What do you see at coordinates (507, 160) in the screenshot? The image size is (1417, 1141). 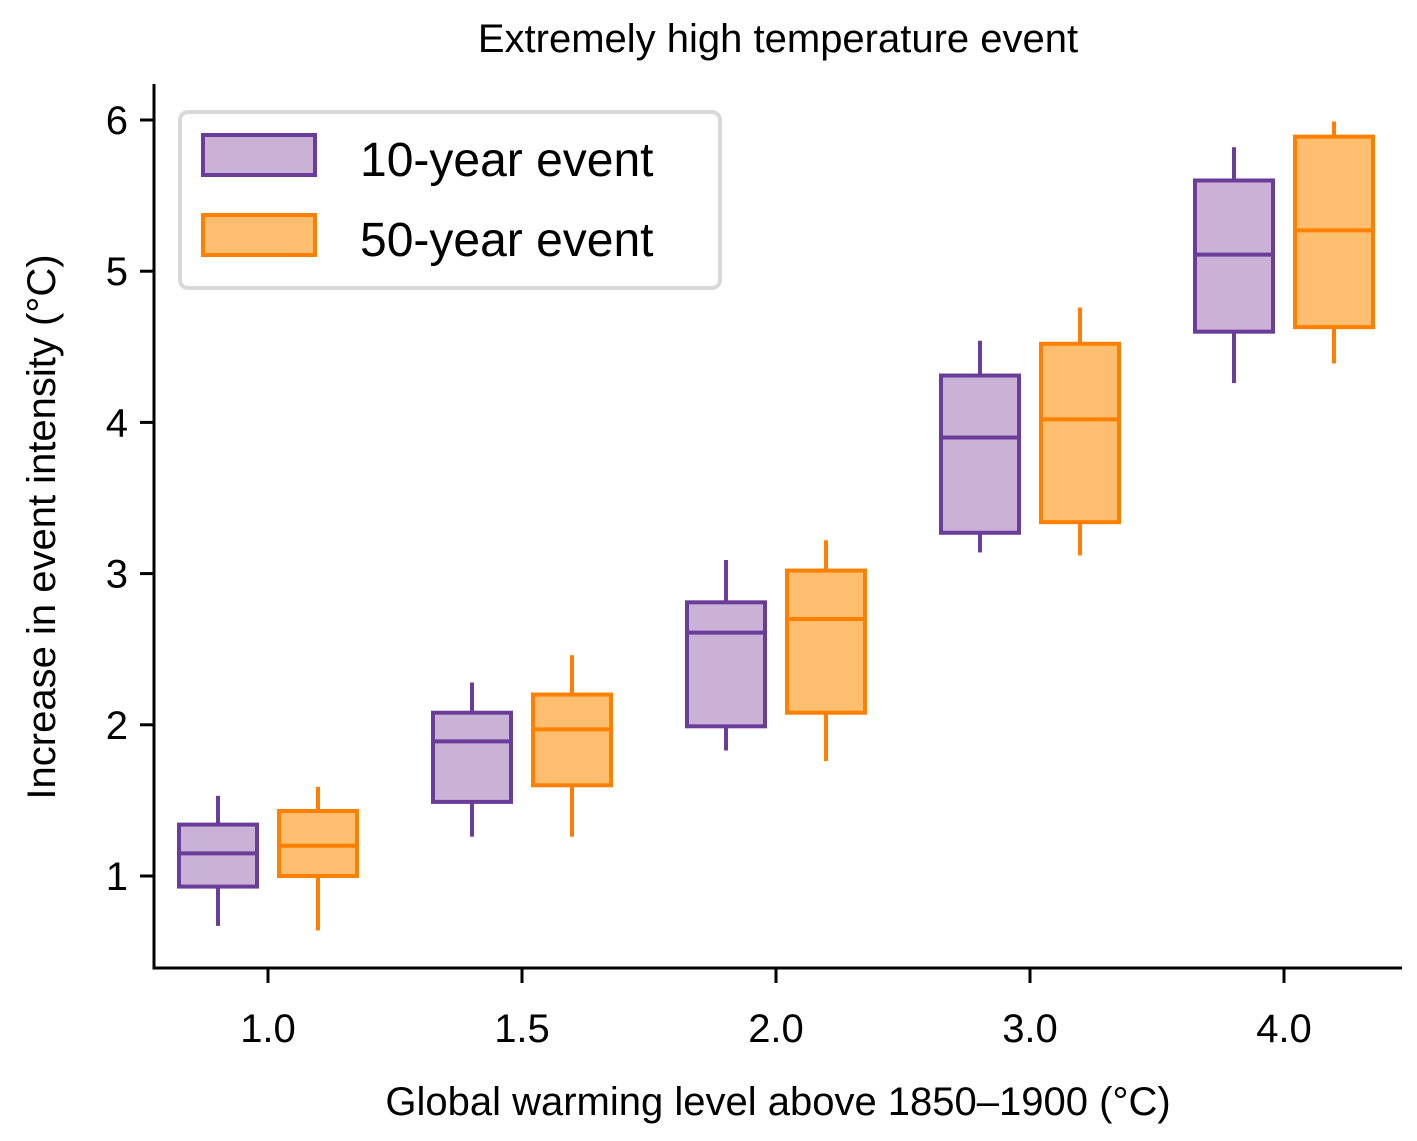 I see `legend-label-10-year: 10-year event` at bounding box center [507, 160].